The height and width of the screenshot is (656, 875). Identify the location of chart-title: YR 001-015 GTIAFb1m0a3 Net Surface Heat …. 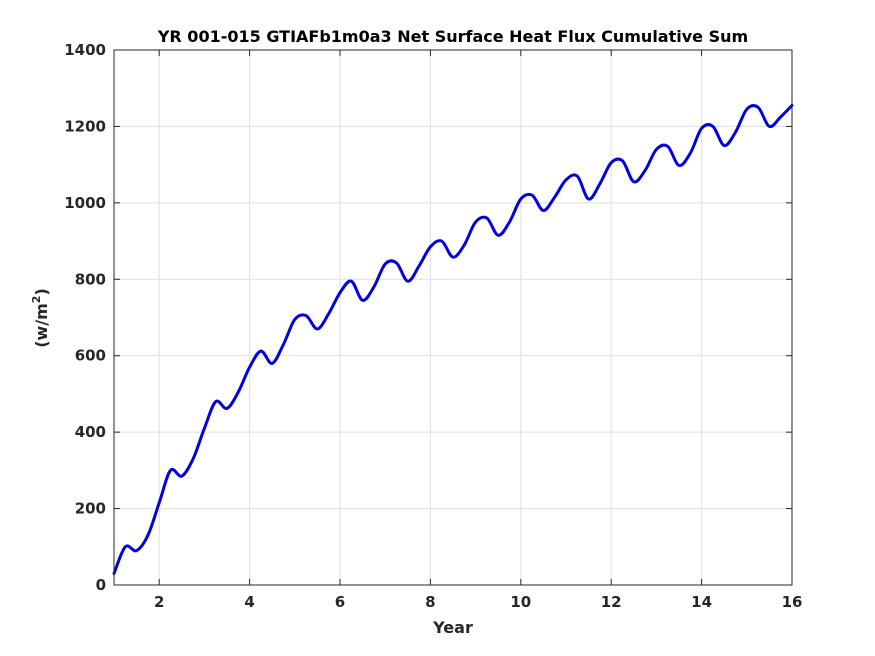
(452, 36).